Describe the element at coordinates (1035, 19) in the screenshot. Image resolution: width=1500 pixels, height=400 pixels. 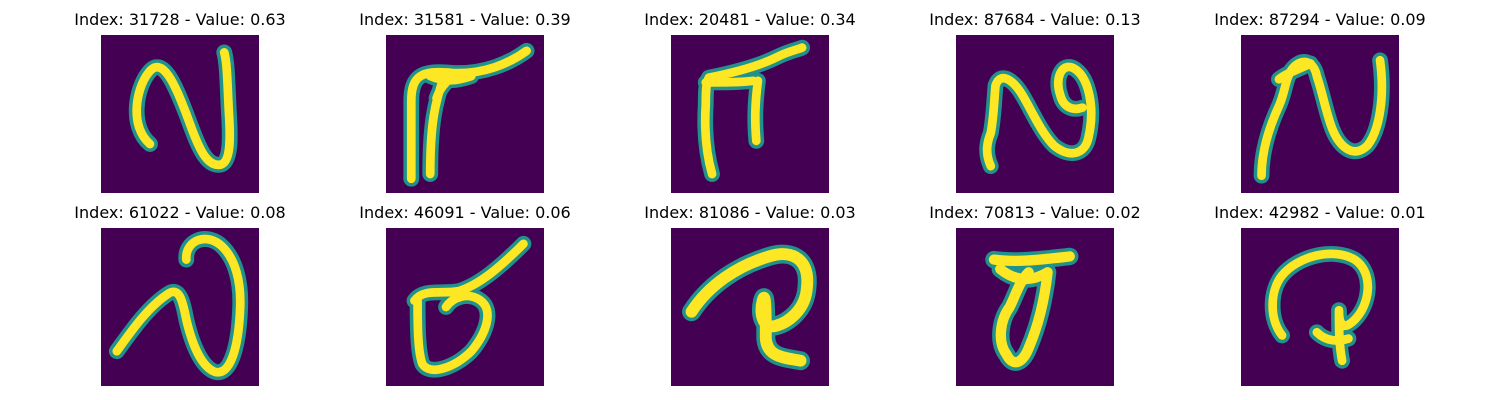
I see `panel-title: Index: 87684 - Value: 0.13` at that location.